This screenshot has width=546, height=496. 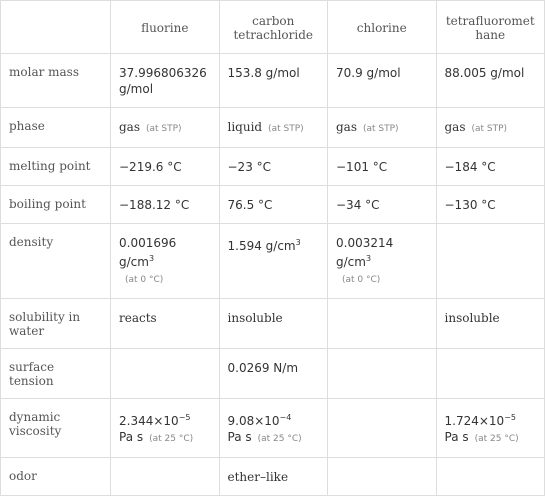 I want to click on value-text: −184 °C, so click(x=470, y=167).